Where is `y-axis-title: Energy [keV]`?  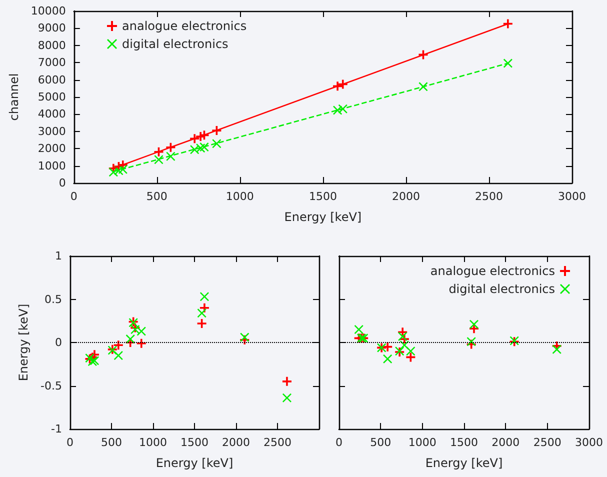 y-axis-title: Energy [keV] is located at coordinates (23, 343).